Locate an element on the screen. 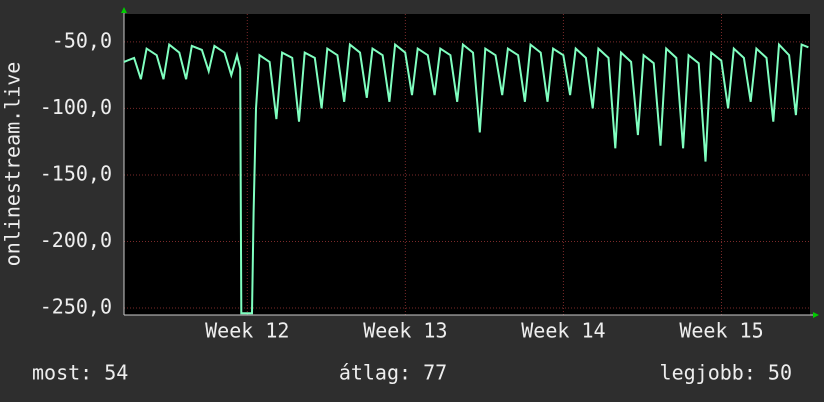 The width and height of the screenshot is (824, 402). stat-average: átlag: 77 is located at coordinates (393, 373).